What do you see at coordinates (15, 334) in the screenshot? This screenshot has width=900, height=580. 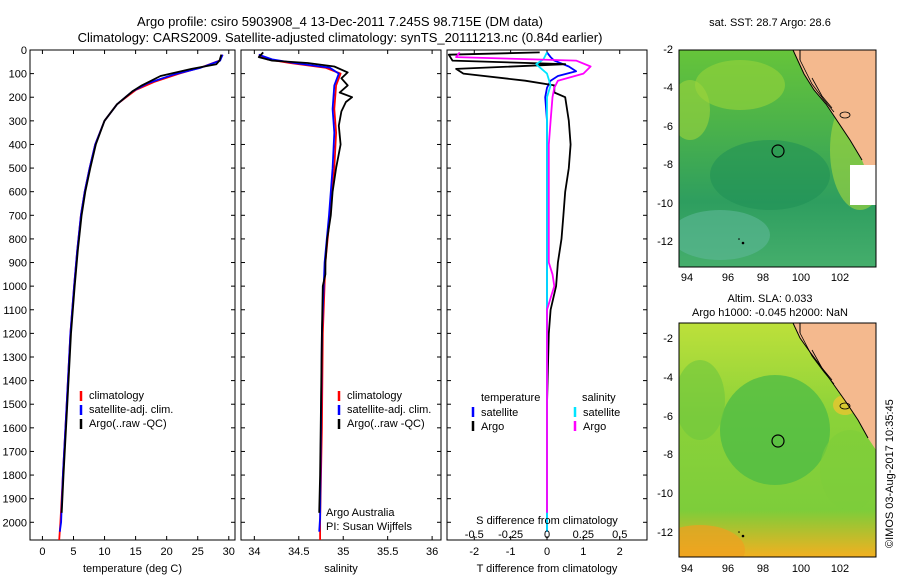 I see `y-tick-label: 1200` at bounding box center [15, 334].